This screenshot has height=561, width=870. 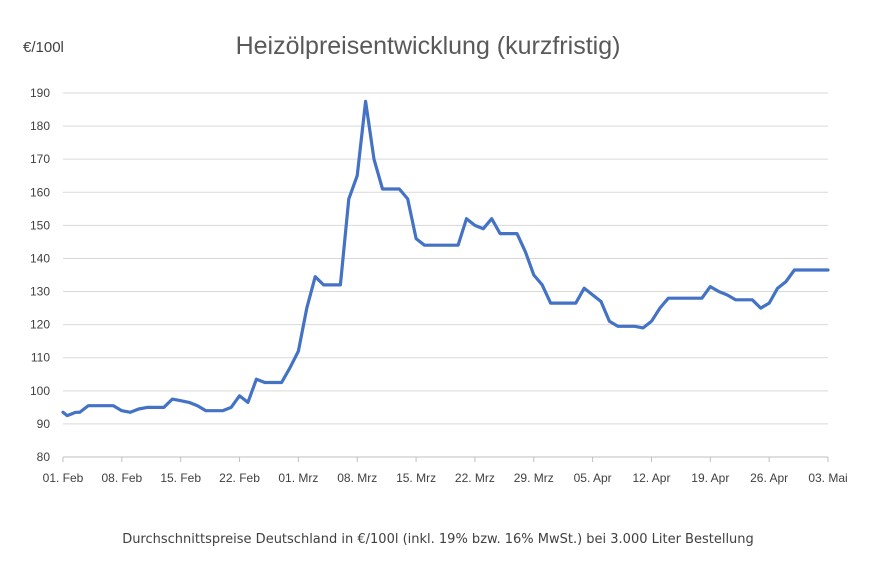 I want to click on y-tick-label: 90, so click(x=44, y=424).